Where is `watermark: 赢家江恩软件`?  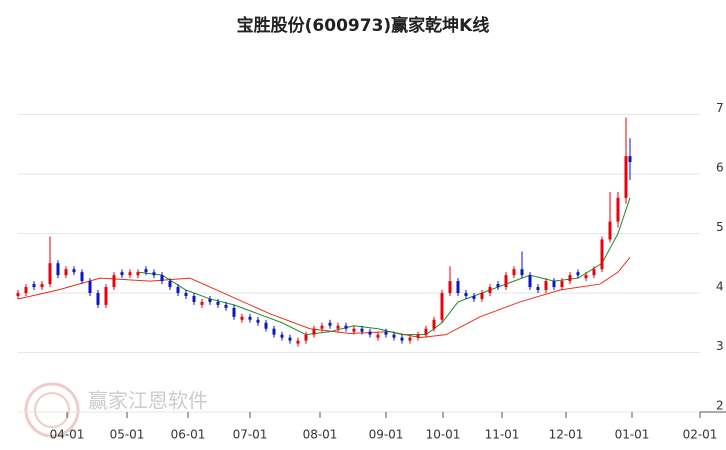
watermark: 赢家江恩软件 is located at coordinates (148, 401).